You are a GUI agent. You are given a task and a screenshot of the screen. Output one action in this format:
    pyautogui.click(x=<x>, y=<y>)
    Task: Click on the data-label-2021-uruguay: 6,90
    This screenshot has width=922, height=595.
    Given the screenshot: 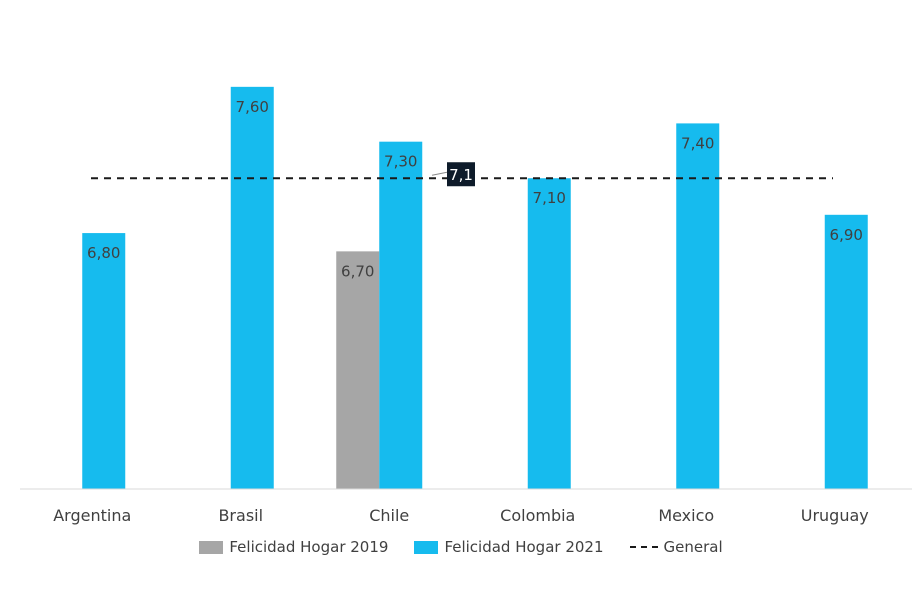 What is the action you would take?
    pyautogui.click(x=846, y=235)
    